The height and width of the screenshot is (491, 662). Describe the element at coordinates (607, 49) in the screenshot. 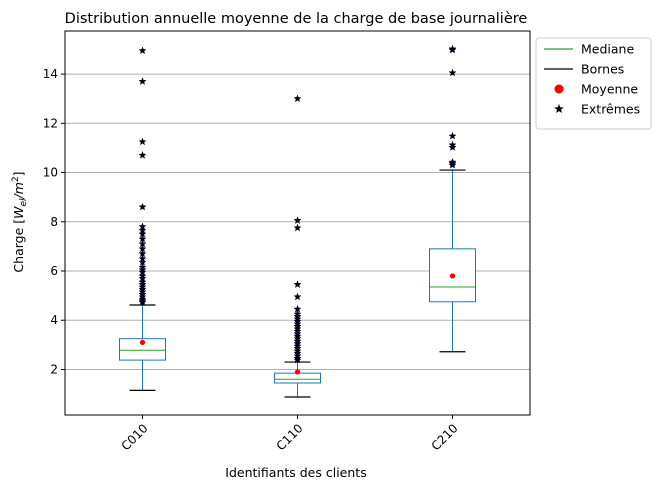

I see `legend-label: Mediane` at that location.